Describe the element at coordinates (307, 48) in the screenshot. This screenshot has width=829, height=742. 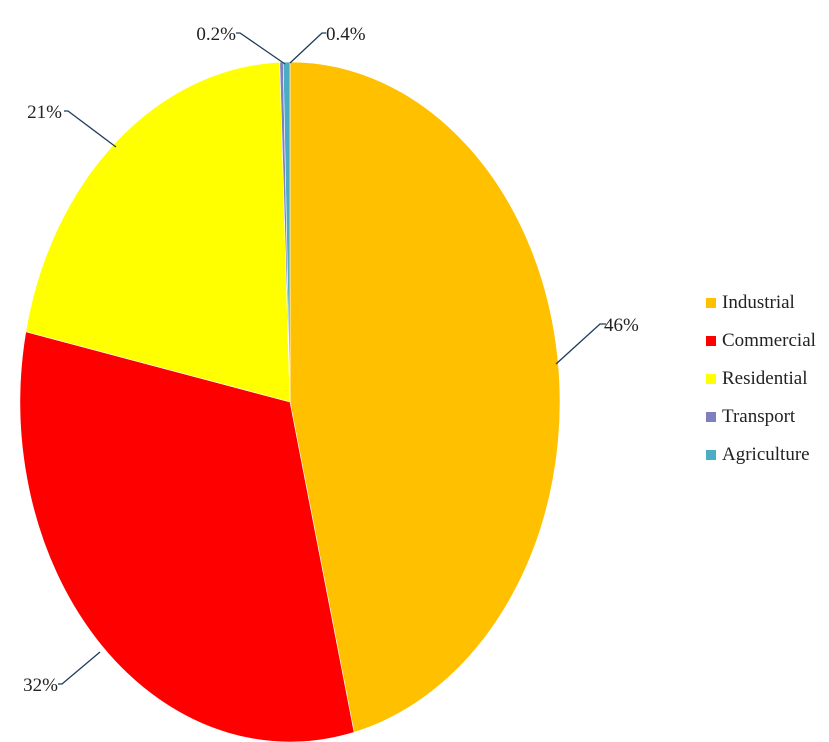
I see `leader-line-agriculture` at that location.